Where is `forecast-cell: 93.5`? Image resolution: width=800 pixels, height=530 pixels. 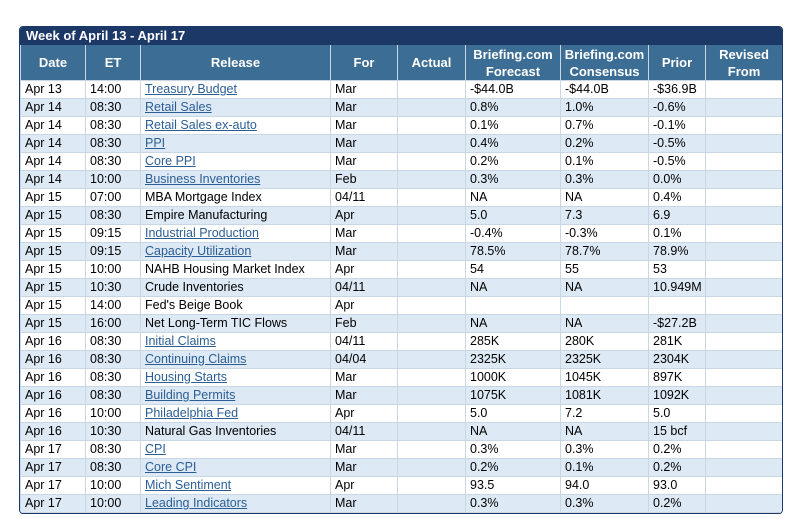 forecast-cell: 93.5 is located at coordinates (513, 485).